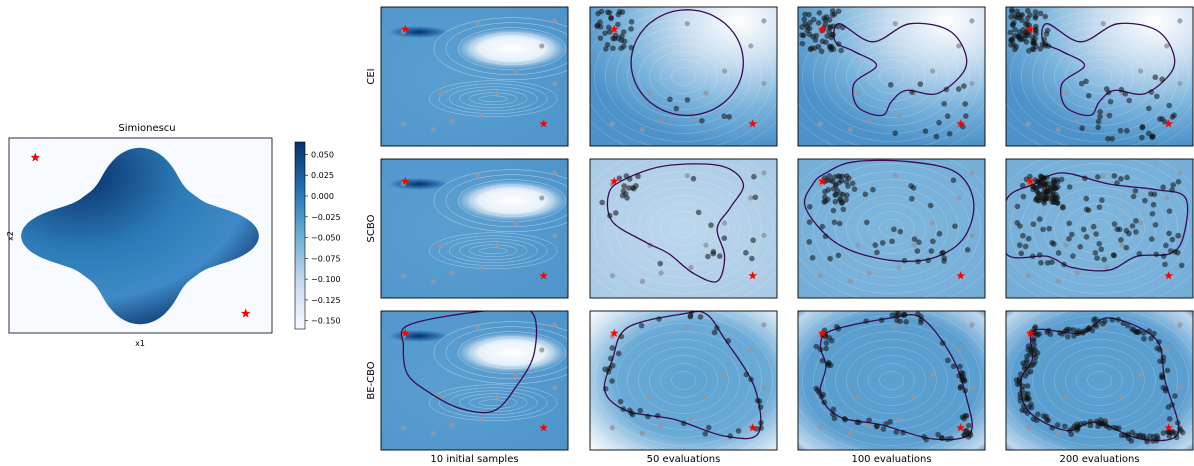  Describe the element at coordinates (326, 258) in the screenshot. I see `colorbar-tick-label: −0.075` at that location.